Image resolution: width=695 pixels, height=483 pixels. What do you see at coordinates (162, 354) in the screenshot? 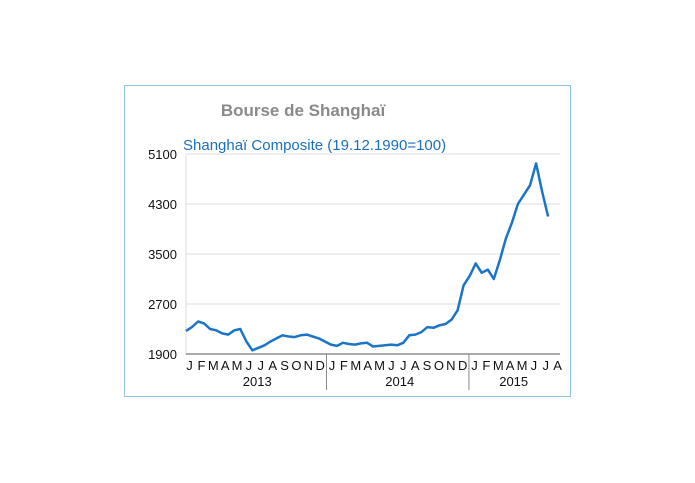
I see `y-tick-label: 1900` at bounding box center [162, 354].